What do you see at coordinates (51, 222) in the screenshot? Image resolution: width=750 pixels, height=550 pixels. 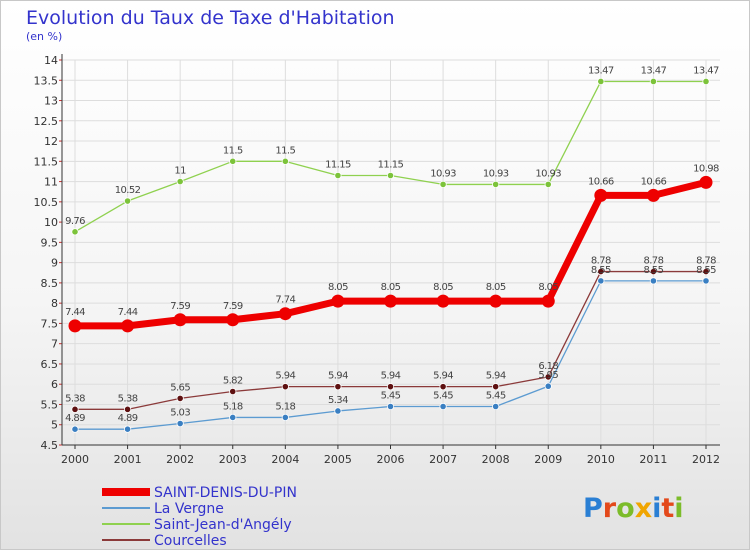 I see `y-tick-label: 10` at bounding box center [51, 222].